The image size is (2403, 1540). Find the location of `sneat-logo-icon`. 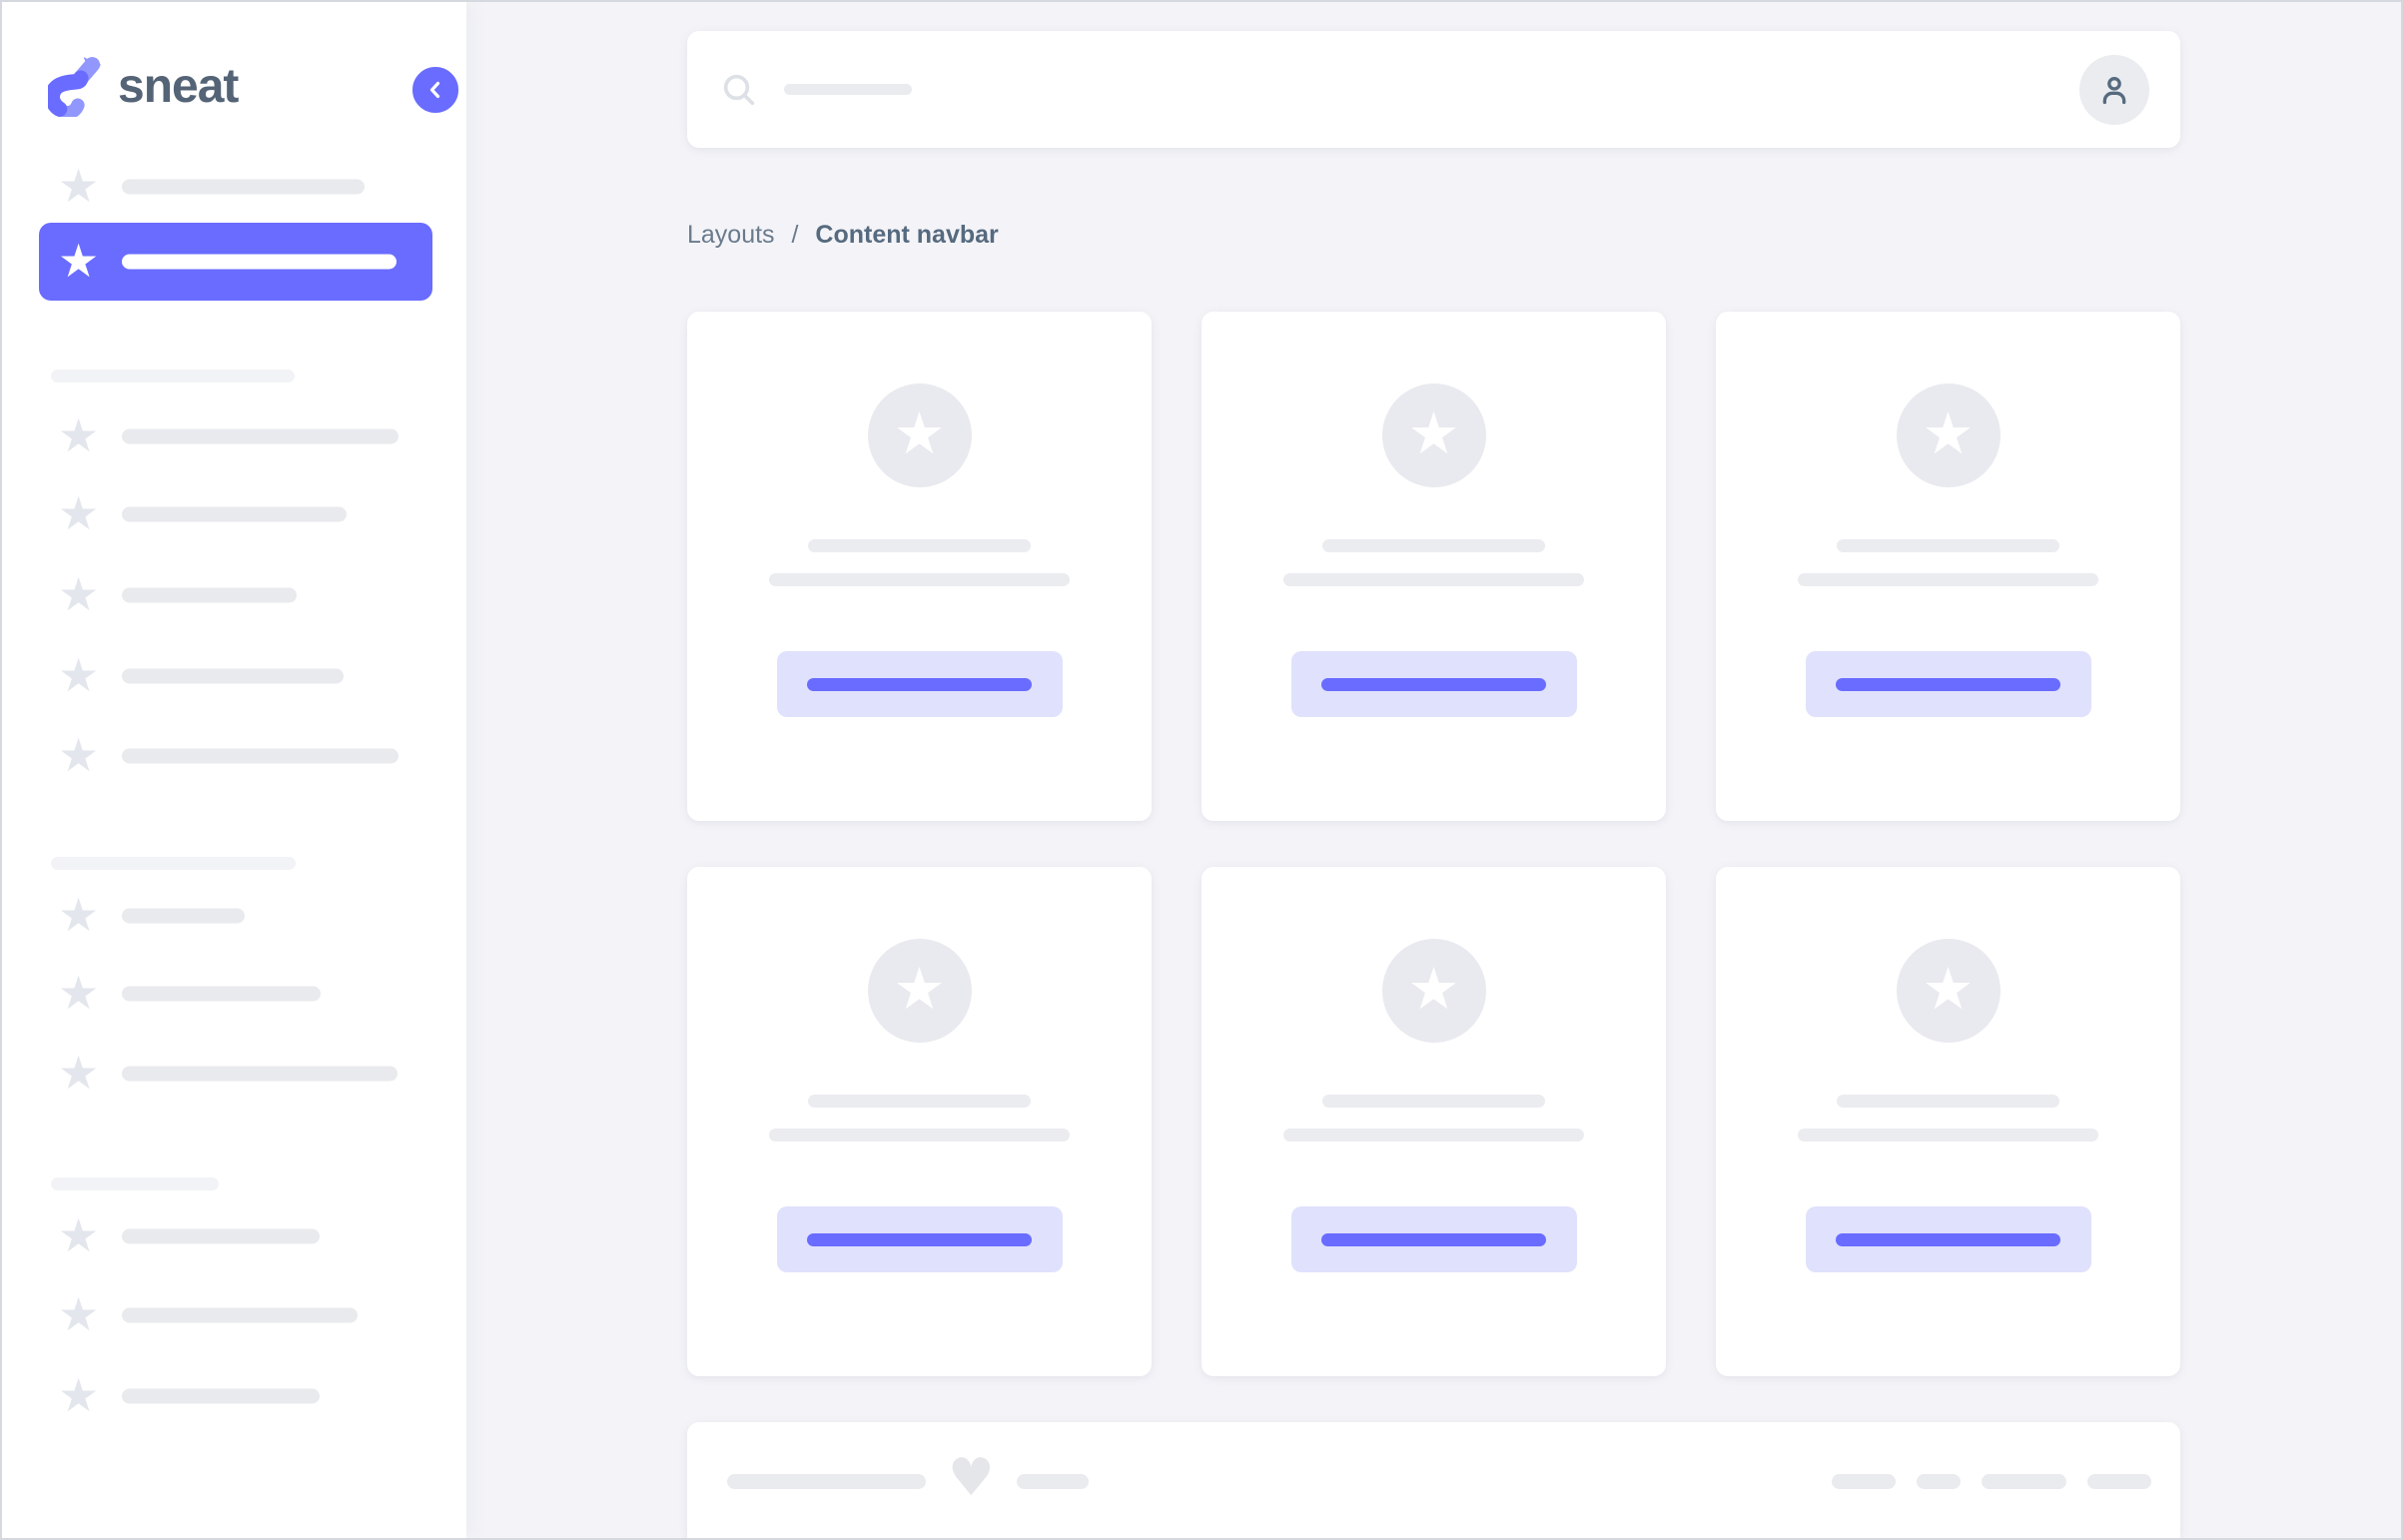

sneat-logo-icon is located at coordinates (75, 87).